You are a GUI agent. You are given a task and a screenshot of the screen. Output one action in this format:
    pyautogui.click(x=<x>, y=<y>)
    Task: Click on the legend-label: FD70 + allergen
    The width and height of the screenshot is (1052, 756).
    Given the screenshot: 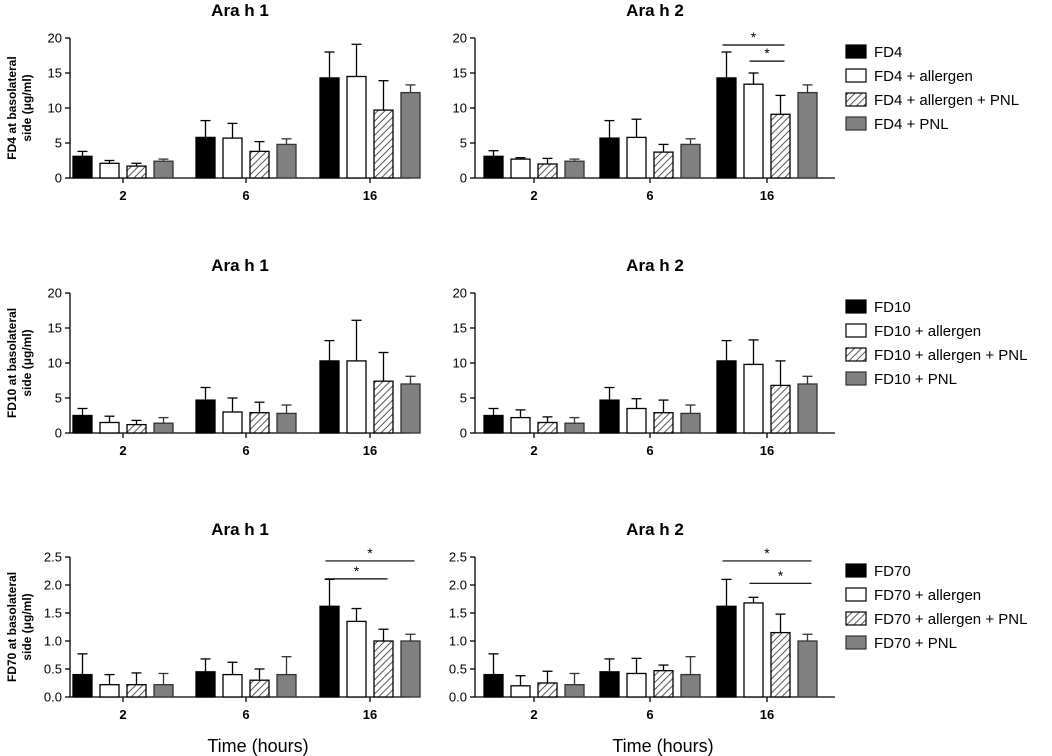 What is the action you would take?
    pyautogui.click(x=927, y=595)
    